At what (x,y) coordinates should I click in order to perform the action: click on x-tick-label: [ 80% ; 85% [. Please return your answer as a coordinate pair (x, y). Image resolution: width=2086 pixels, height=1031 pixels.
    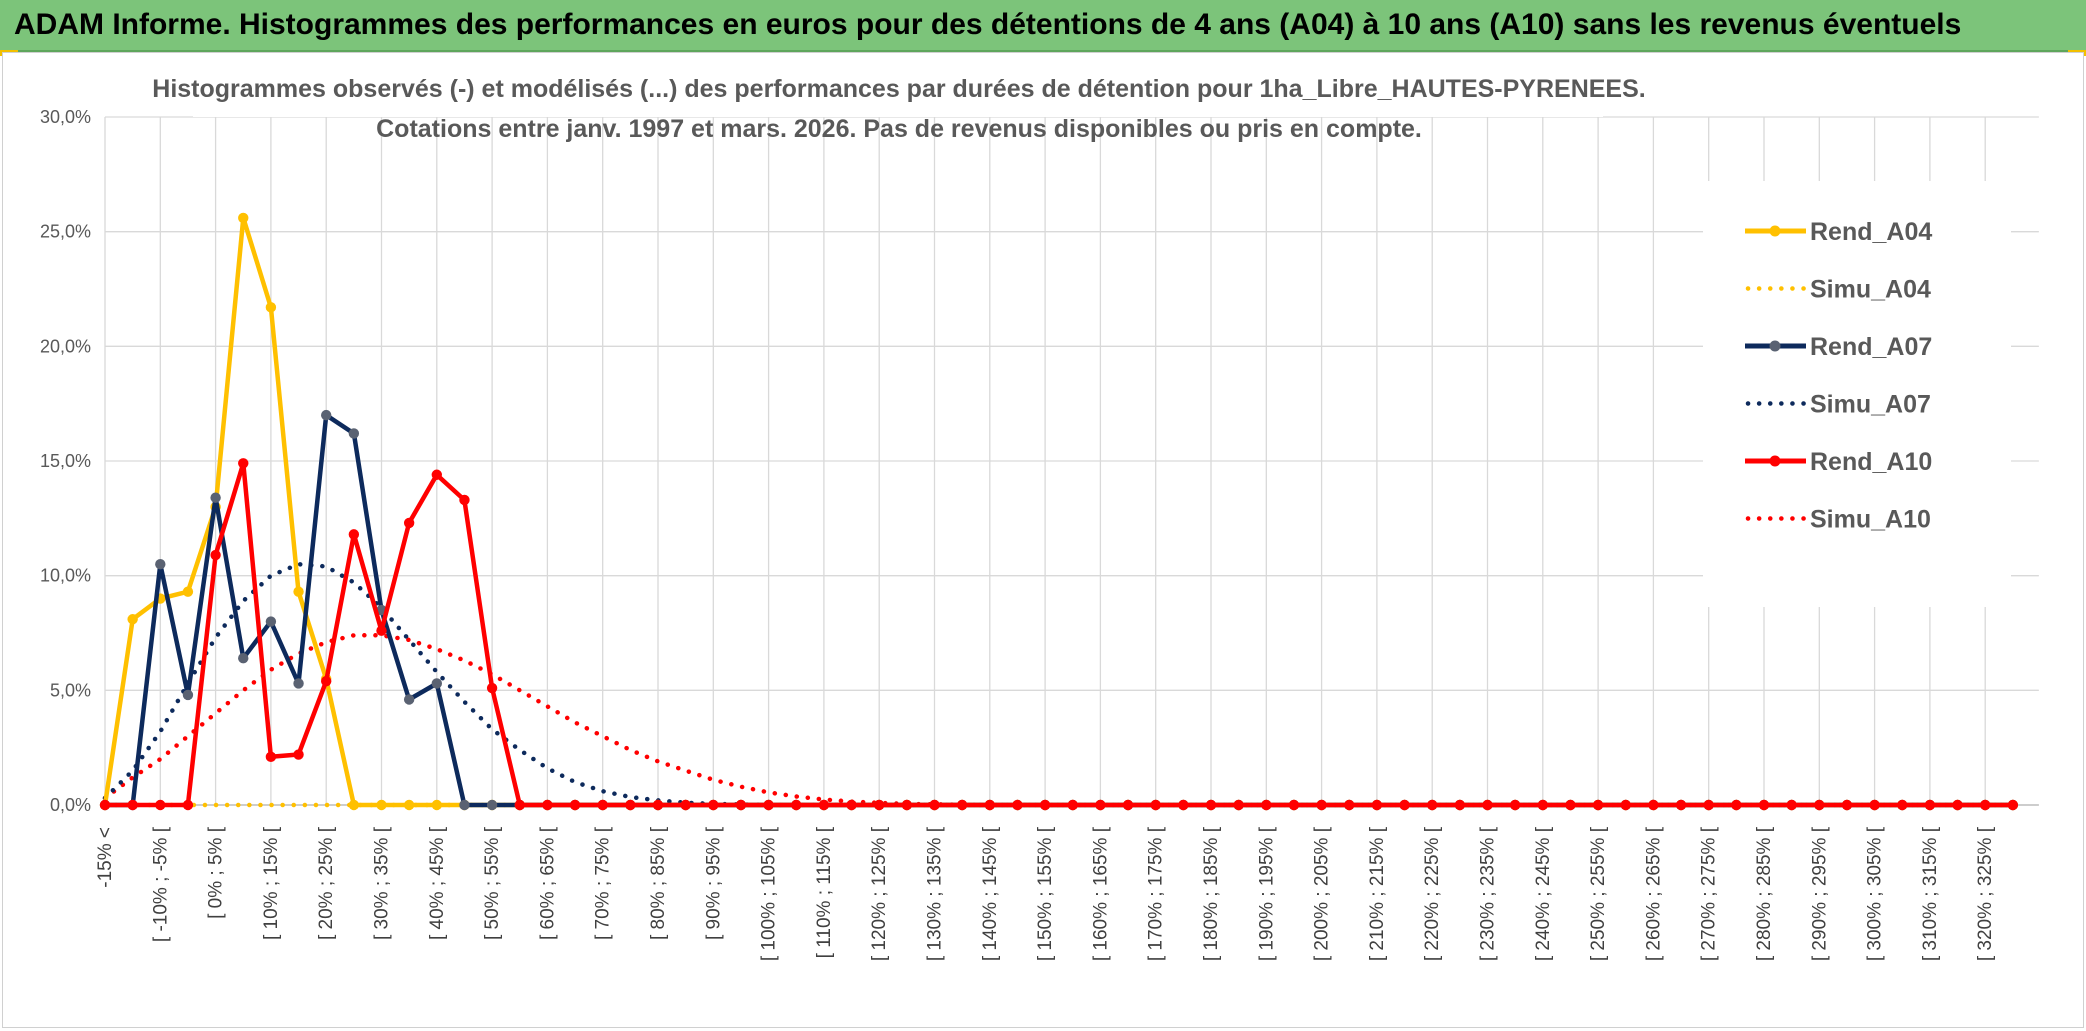
    Looking at the image, I should click on (658, 883).